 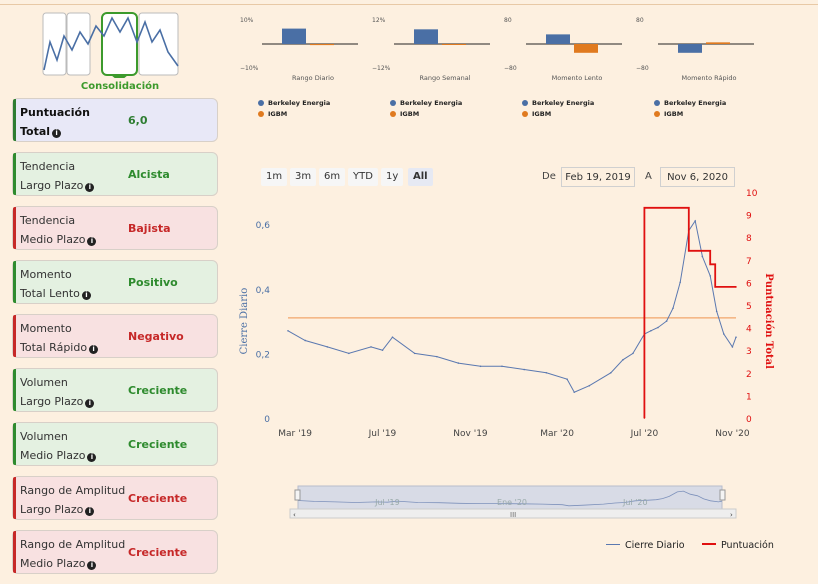 What do you see at coordinates (635, 502) in the screenshot?
I see `navigator-label: Jul '20` at bounding box center [635, 502].